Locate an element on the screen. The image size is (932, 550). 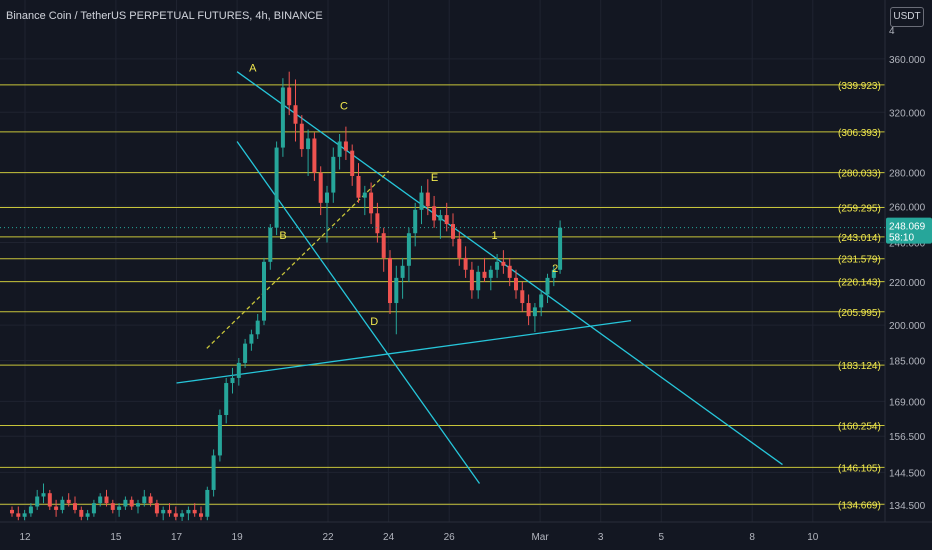
currency-button: USDT is located at coordinates (907, 17).